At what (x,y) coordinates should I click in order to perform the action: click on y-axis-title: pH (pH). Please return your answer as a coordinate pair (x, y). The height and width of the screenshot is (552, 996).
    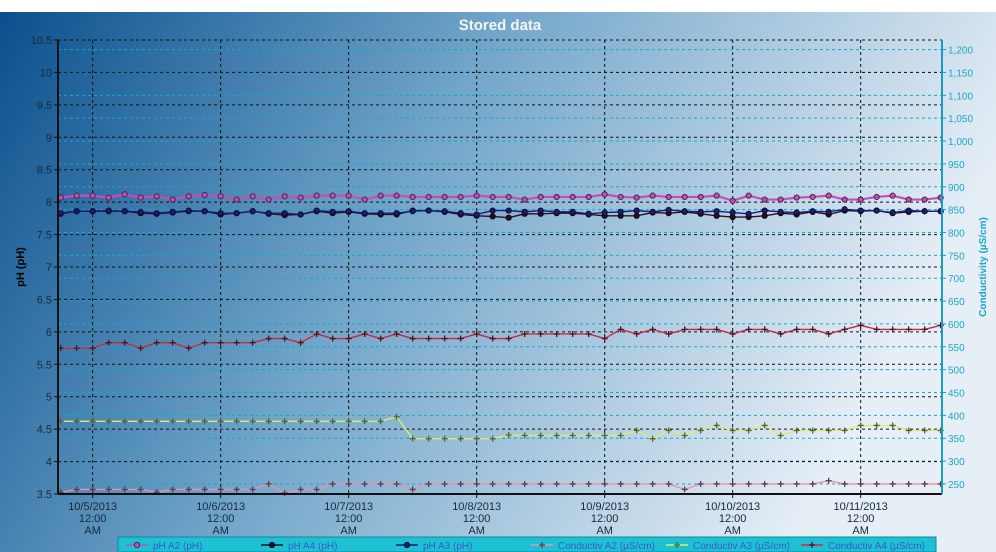
    Looking at the image, I should click on (21, 266).